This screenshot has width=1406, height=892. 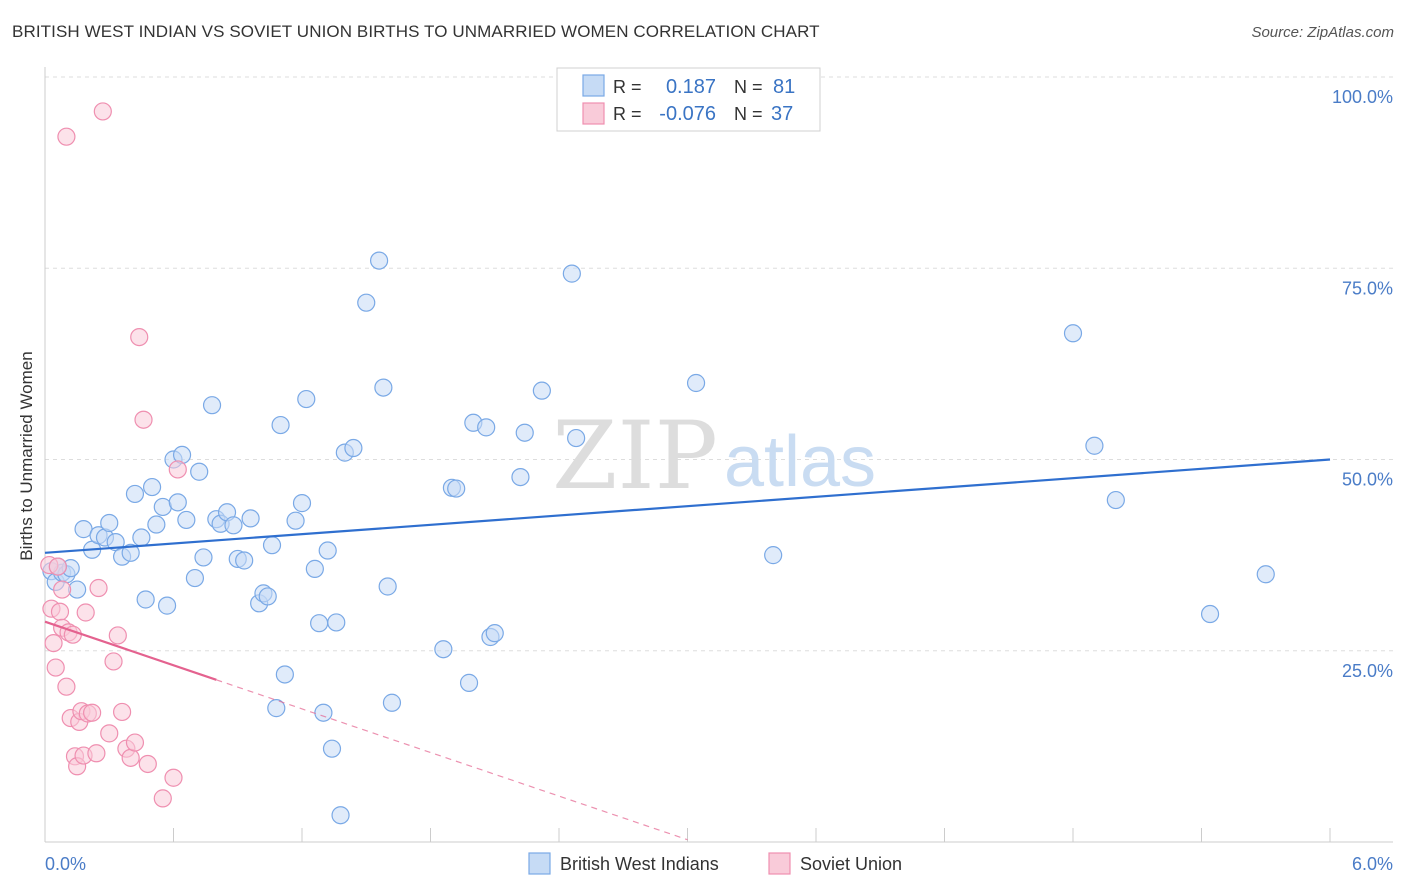 I want to click on trend-line-solid, so click(x=687, y=506).